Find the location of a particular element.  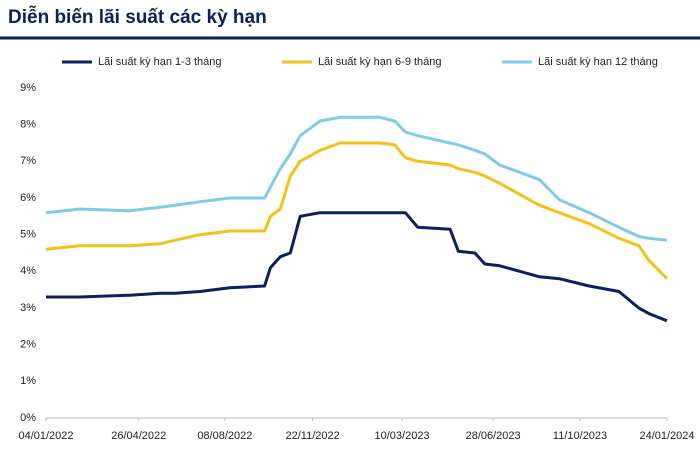

legend-label: Lãi suất kỳ hạn 1-3 tháng is located at coordinates (160, 62).